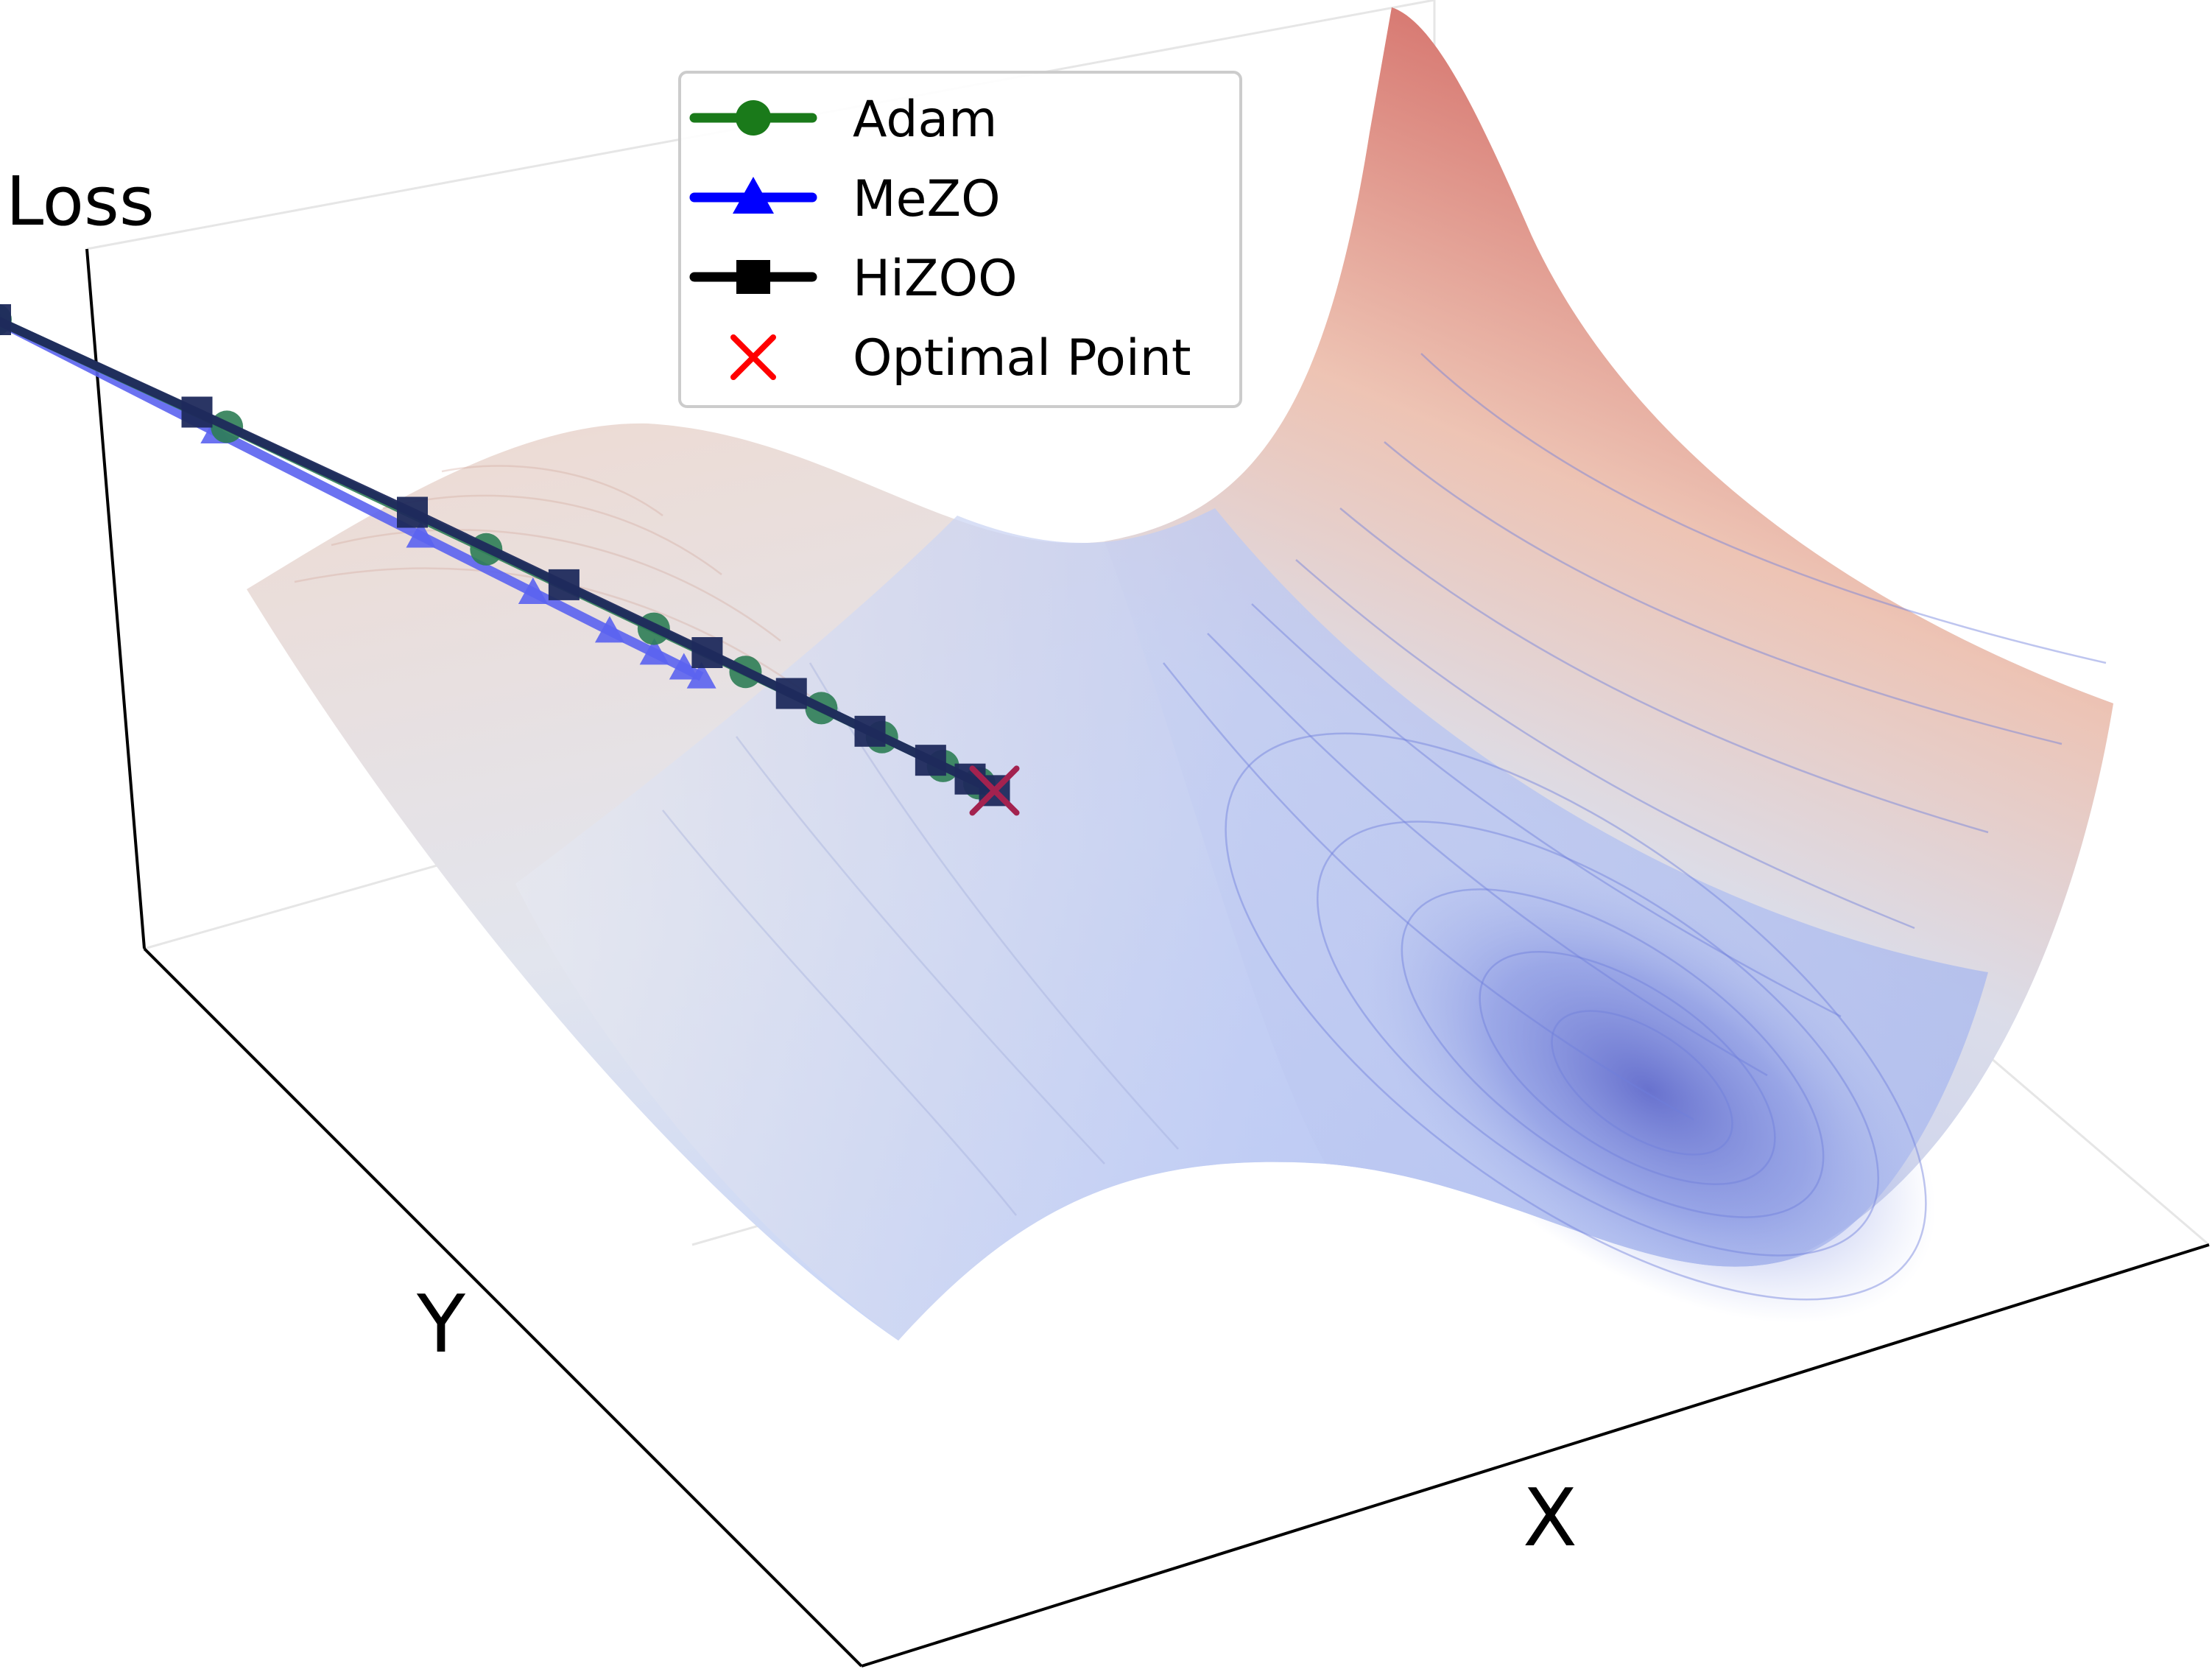 This screenshot has height=1672, width=2212. Describe the element at coordinates (1550, 1518) in the screenshot. I see `x-axis-label: X` at that location.